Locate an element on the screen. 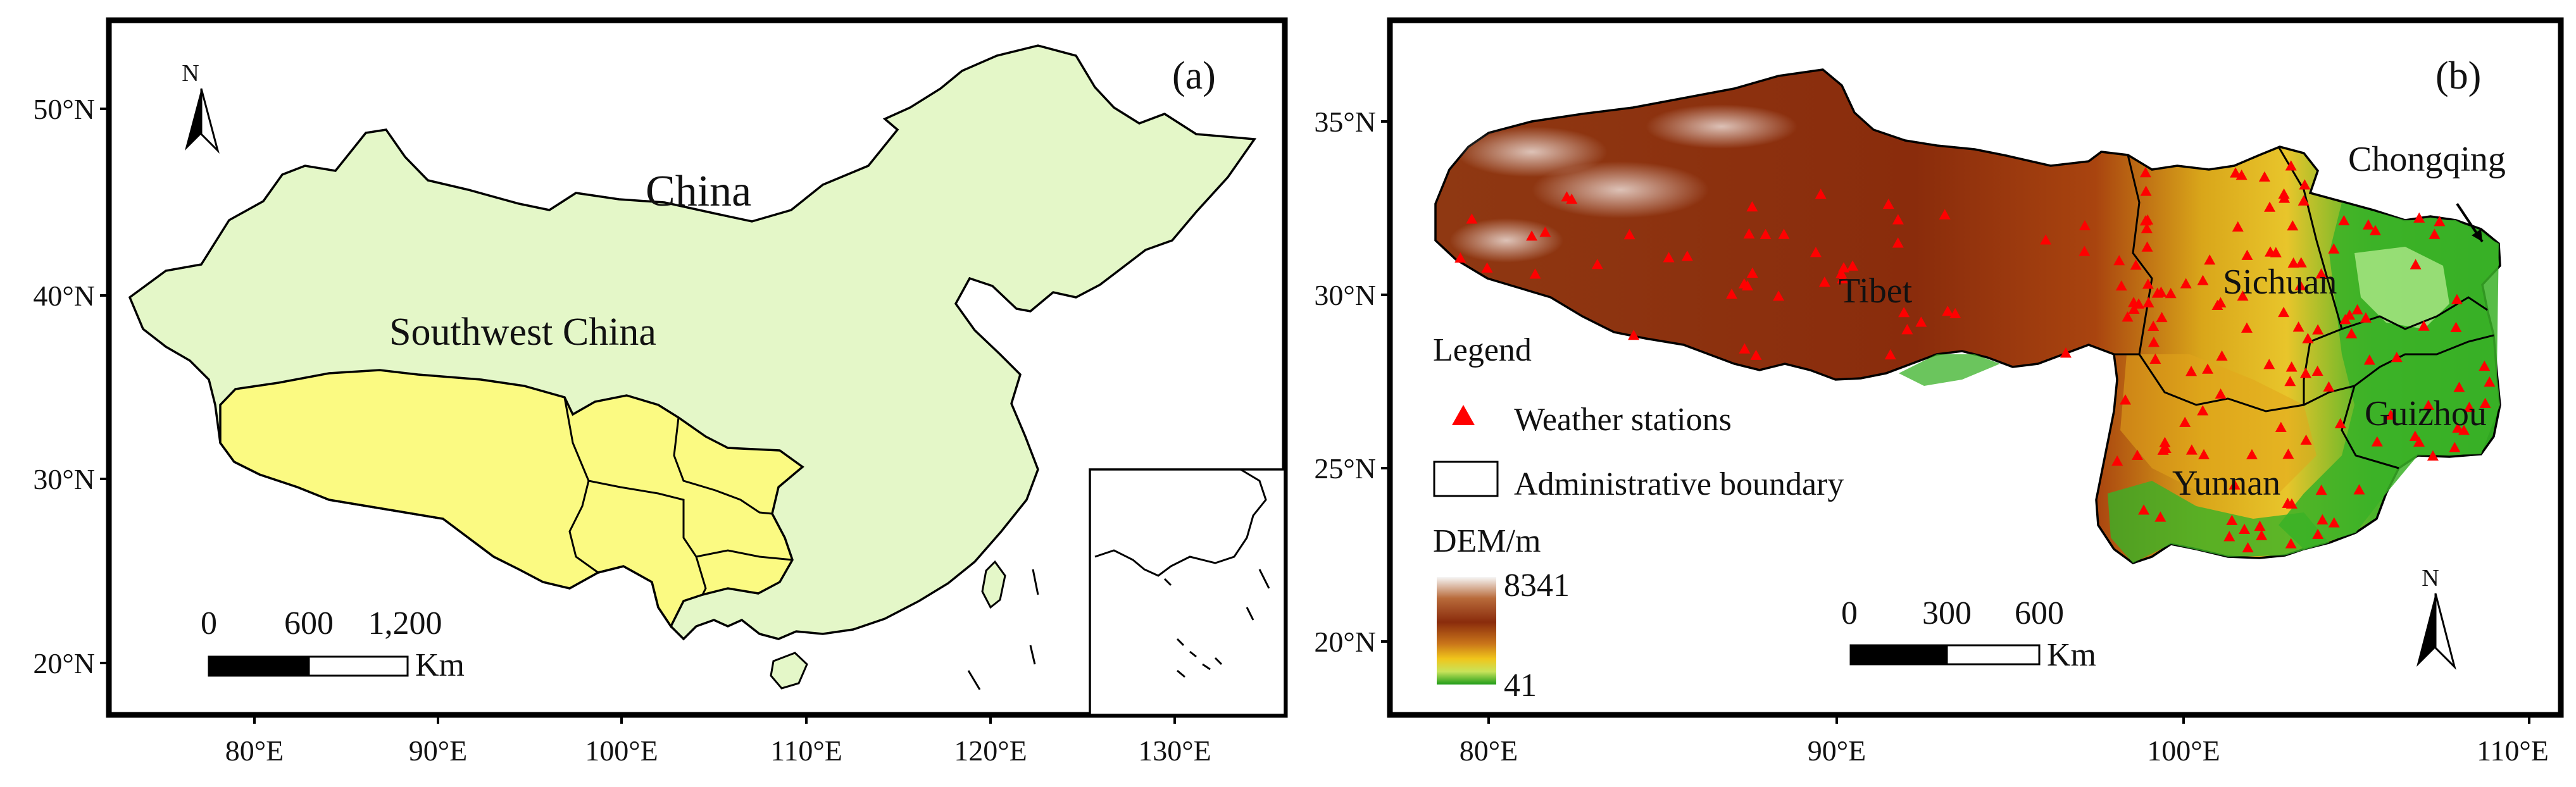 The width and height of the screenshot is (2576, 787). y-tick-label: 20°N is located at coordinates (1345, 642).